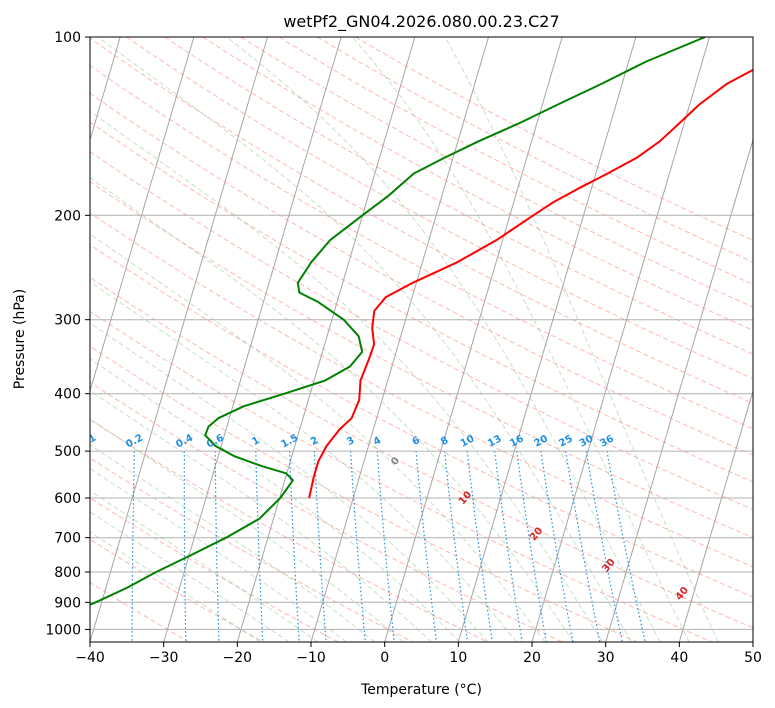 The height and width of the screenshot is (708, 775). Describe the element at coordinates (753, 658) in the screenshot. I see `x-tick-label: 50` at that location.